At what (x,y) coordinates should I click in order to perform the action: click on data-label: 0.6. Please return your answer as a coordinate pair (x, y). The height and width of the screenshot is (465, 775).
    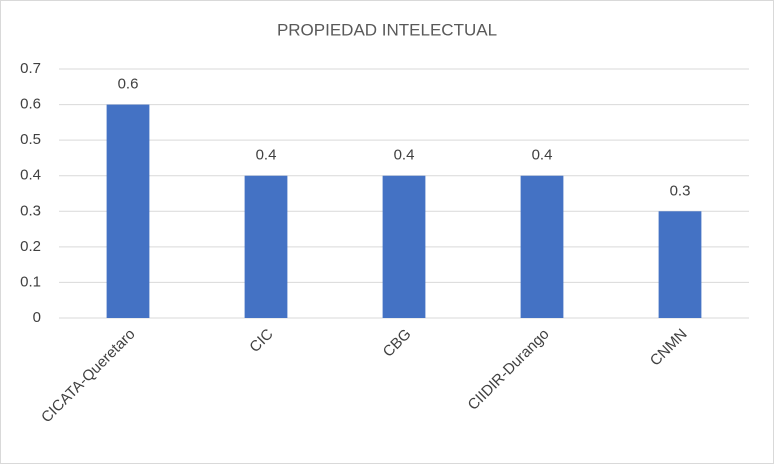
    Looking at the image, I should click on (128, 84).